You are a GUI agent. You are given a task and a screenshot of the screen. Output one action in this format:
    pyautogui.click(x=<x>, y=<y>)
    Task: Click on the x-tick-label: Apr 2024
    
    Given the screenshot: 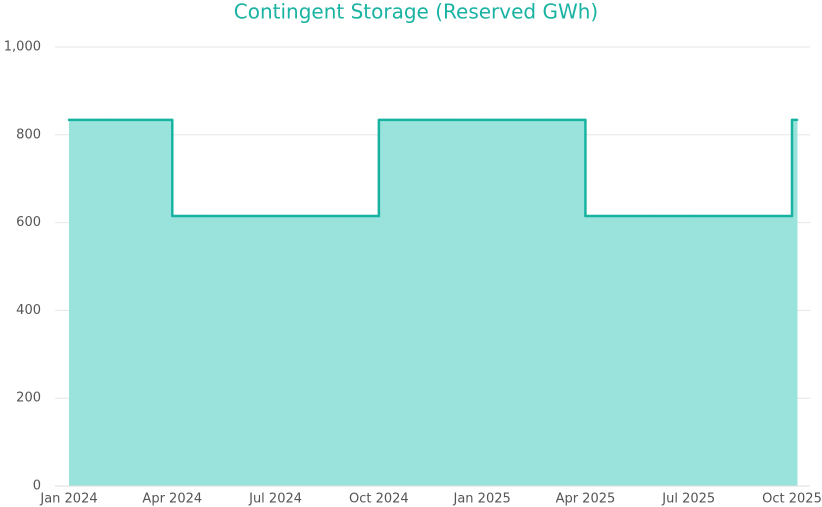 What is the action you would take?
    pyautogui.click(x=172, y=499)
    